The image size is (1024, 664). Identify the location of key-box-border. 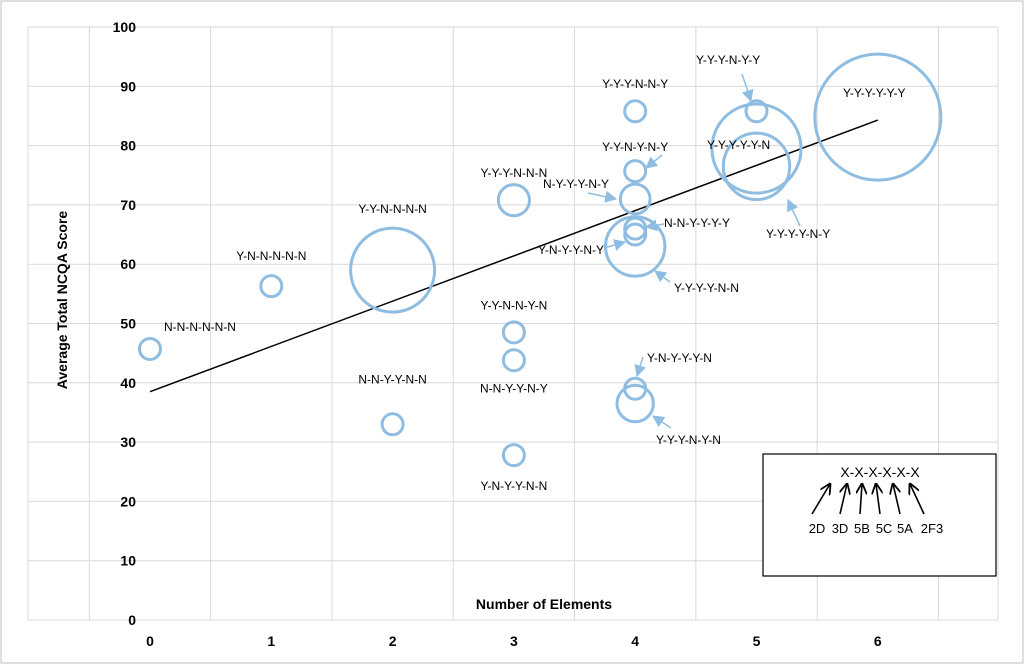
(879, 515).